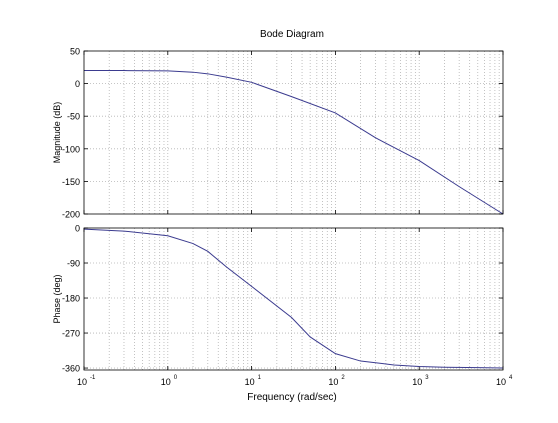 This screenshot has height=423, width=558. Describe the element at coordinates (93, 378) in the screenshot. I see `x-tick-exponent: -1` at that location.